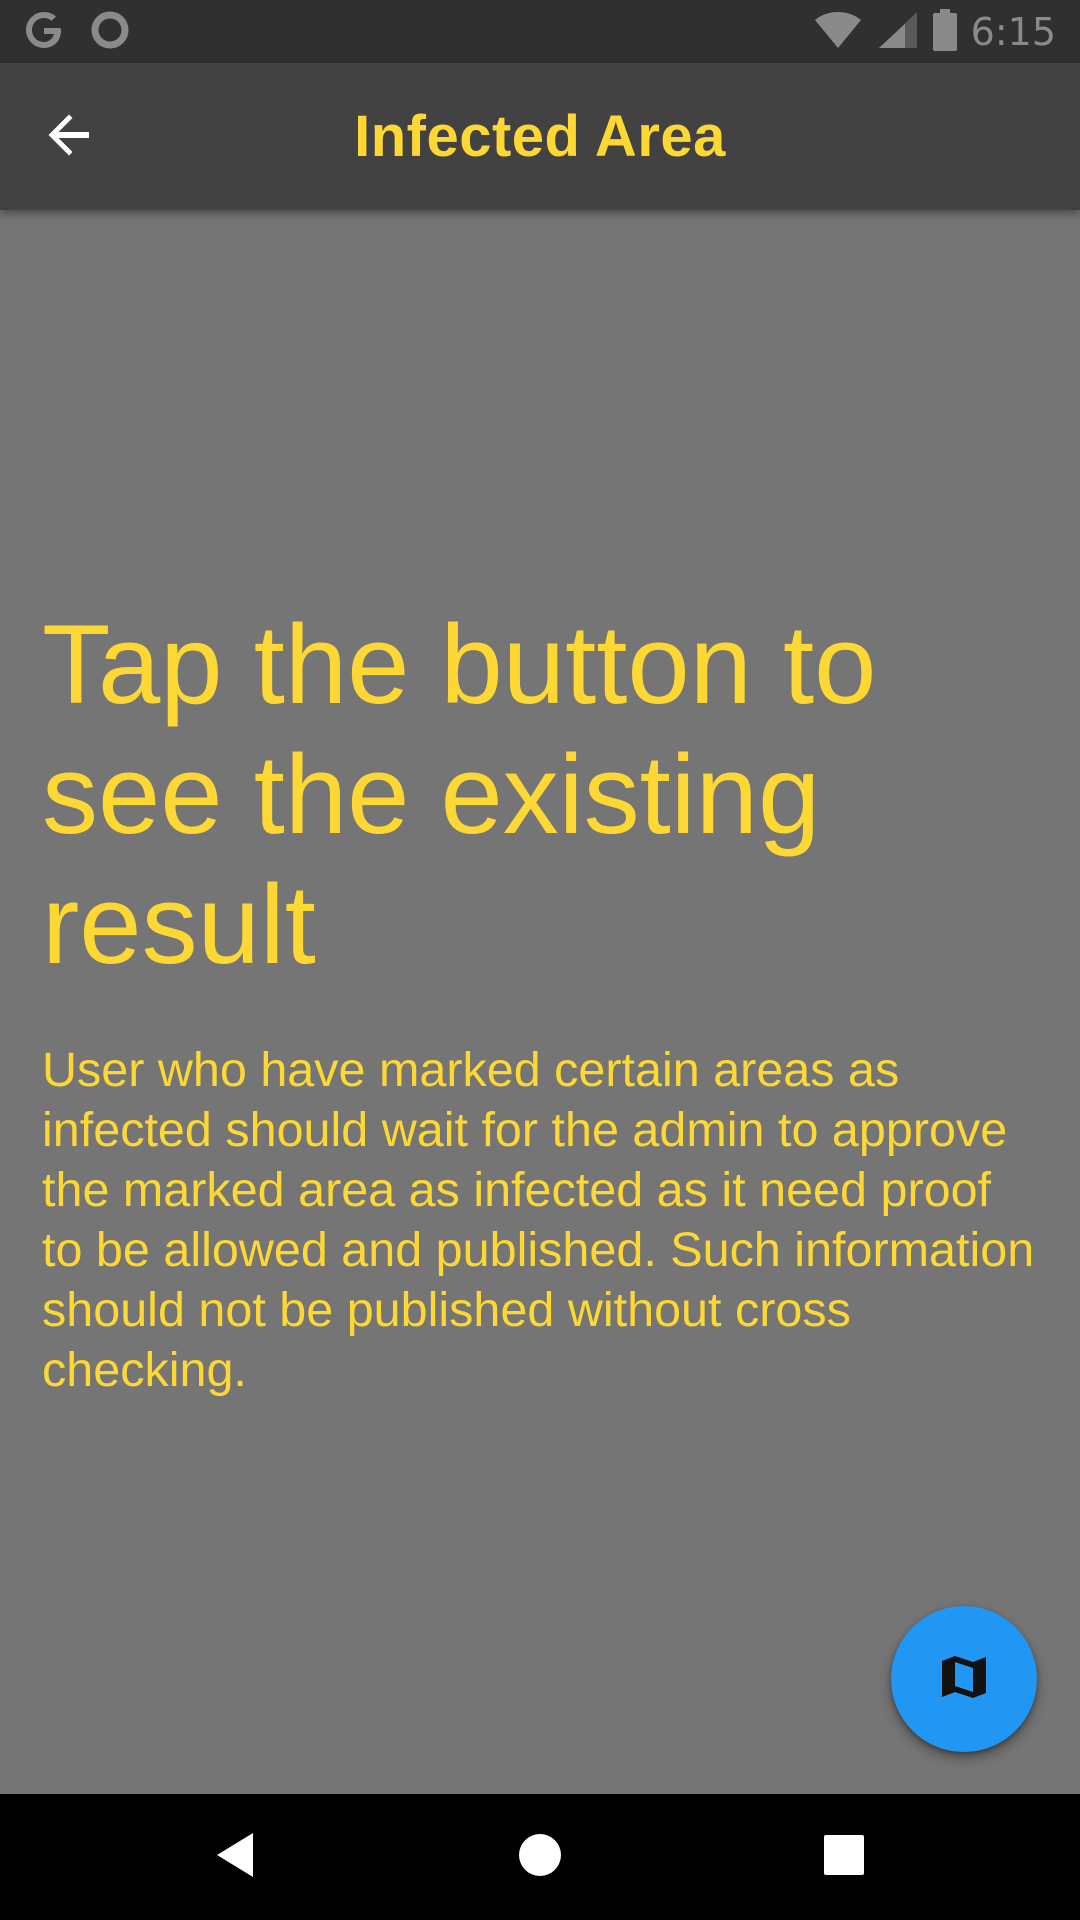 The image size is (1080, 1920). I want to click on app-bar: Infected Area, so click(540, 136).